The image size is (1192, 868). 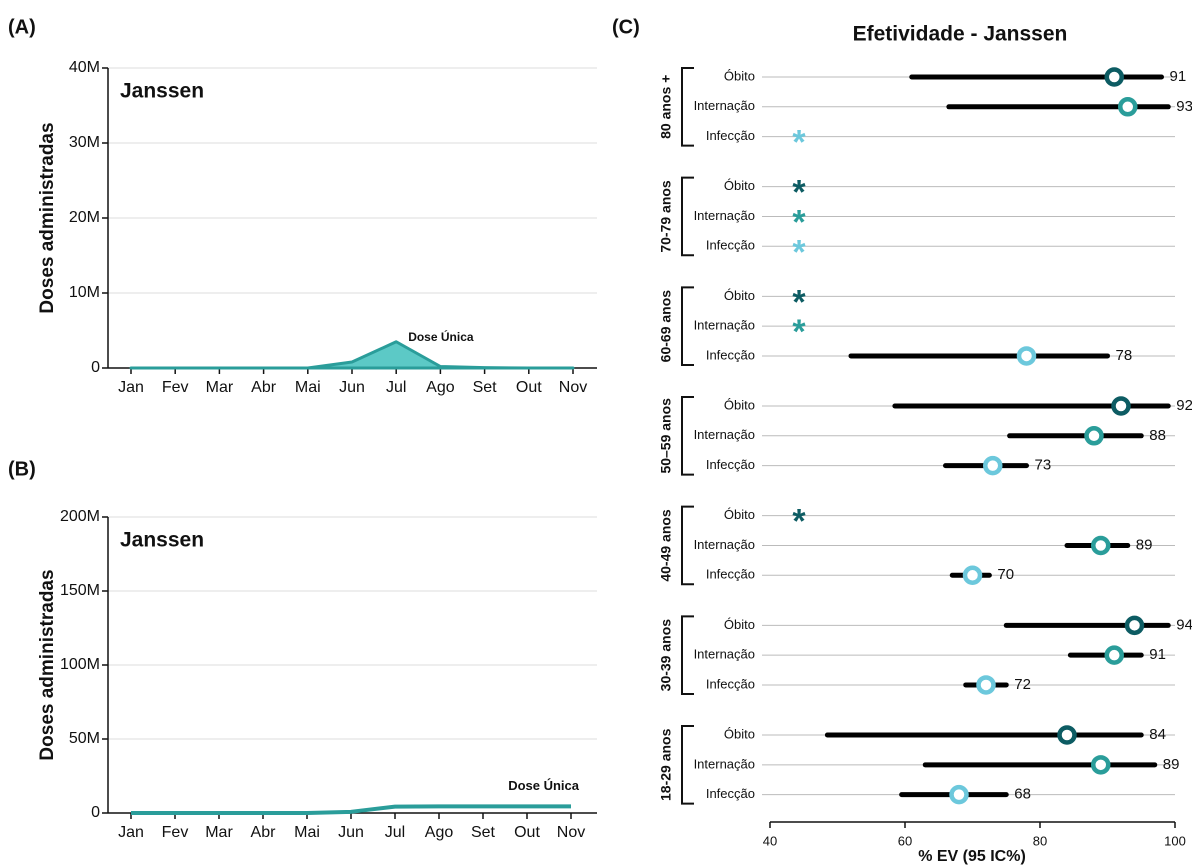 What do you see at coordinates (1022, 684) in the screenshot?
I see `value-label: 72` at bounding box center [1022, 684].